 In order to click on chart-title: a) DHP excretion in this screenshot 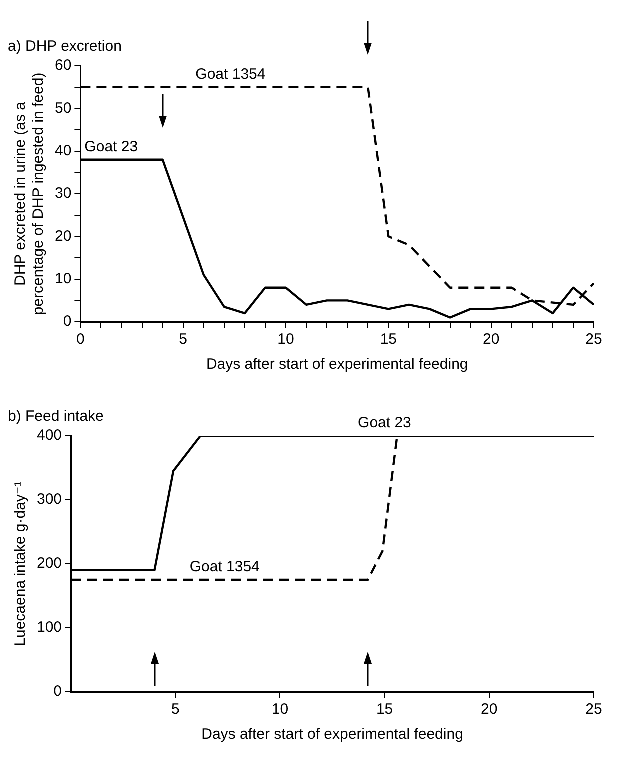, I will do `click(65, 47)`.